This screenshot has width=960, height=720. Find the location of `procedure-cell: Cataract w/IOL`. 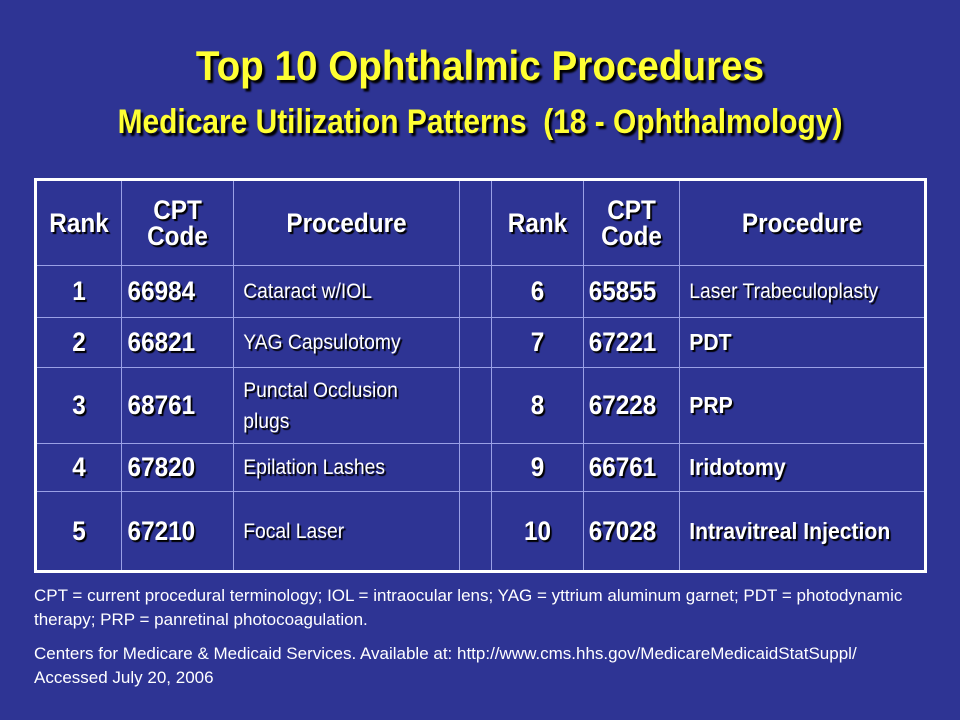

procedure-cell: Cataract w/IOL is located at coordinates (346, 291).